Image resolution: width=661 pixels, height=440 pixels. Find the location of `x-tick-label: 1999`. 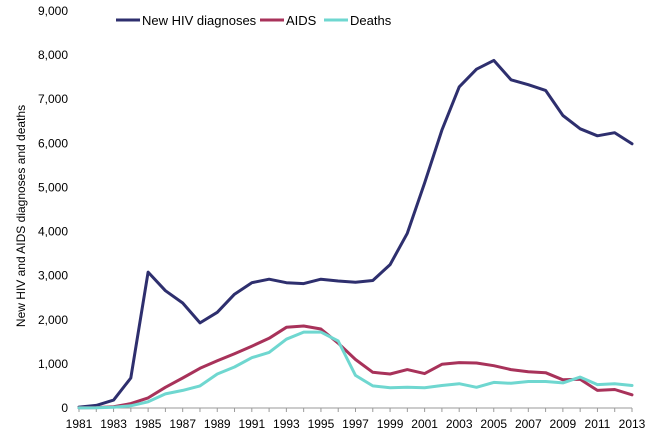

x-tick-label: 1999 is located at coordinates (390, 424).